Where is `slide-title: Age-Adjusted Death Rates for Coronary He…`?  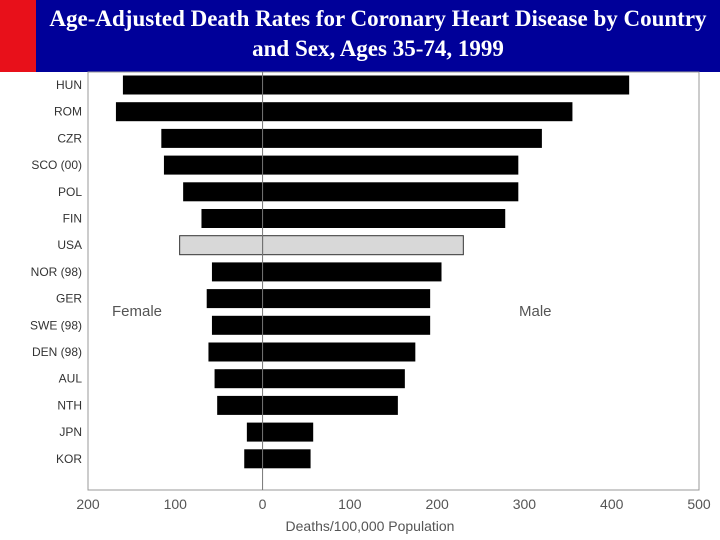
slide-title: Age-Adjusted Death Rates for Coronary He… is located at coordinates (378, 33).